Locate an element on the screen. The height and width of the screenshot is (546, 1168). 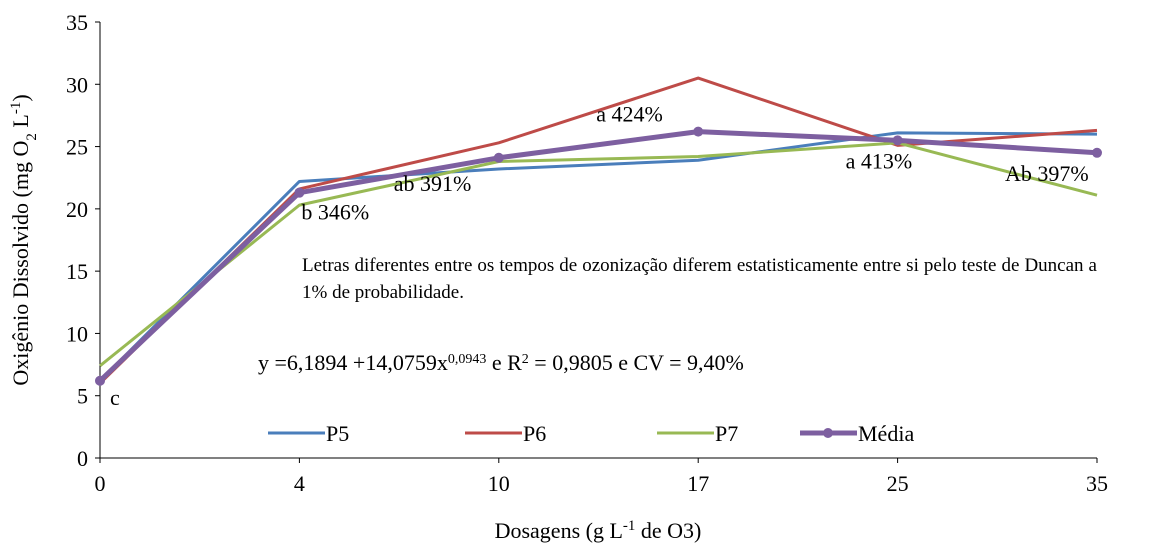
annotation: a 413% is located at coordinates (879, 160).